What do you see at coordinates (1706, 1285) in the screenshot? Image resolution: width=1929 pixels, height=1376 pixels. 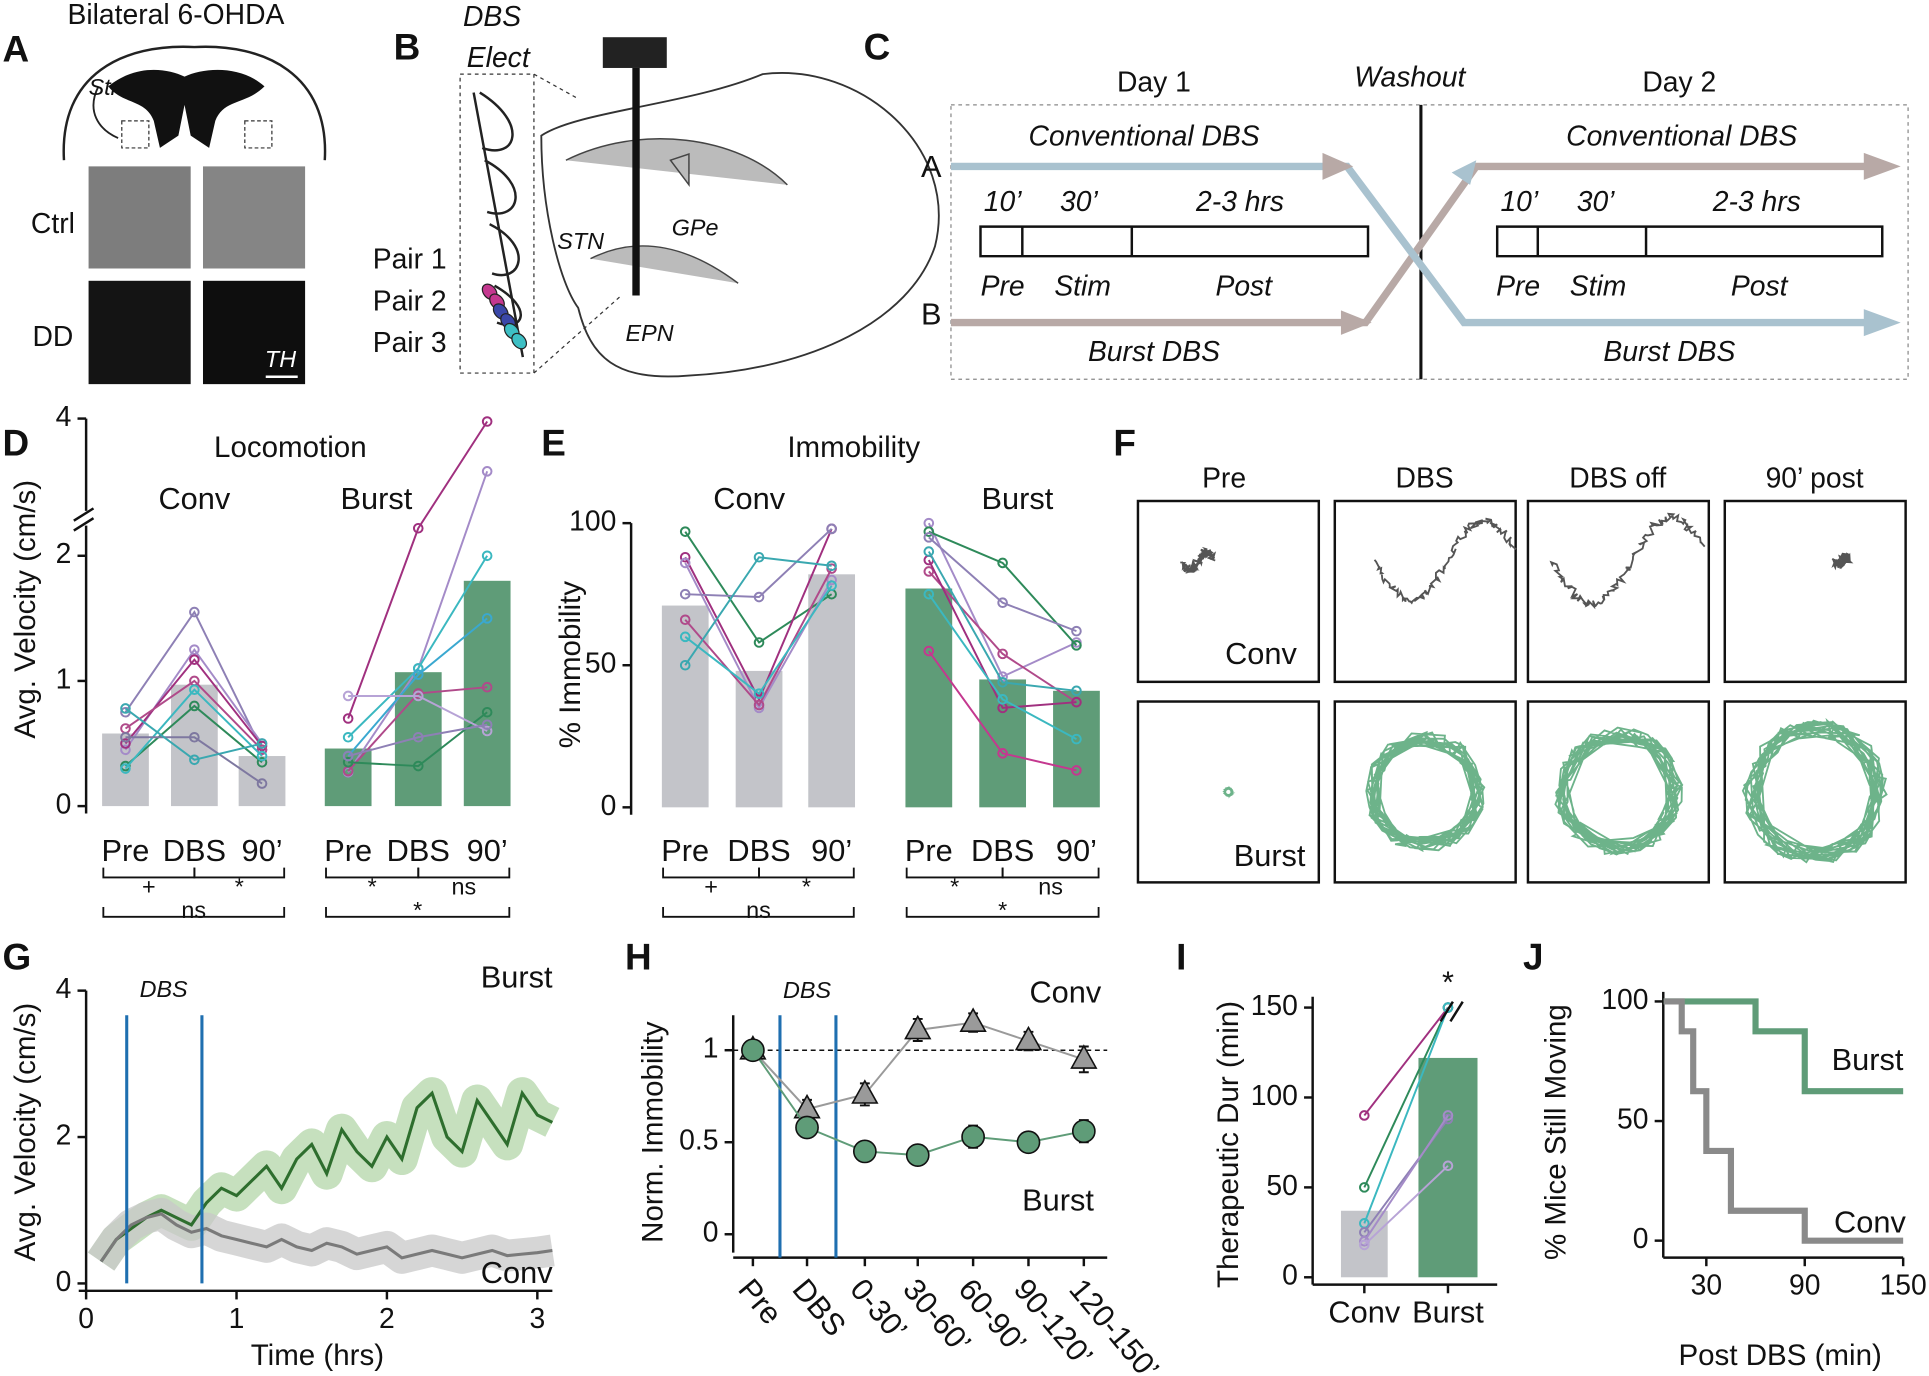 I see `x-tick-label: 30` at bounding box center [1706, 1285].